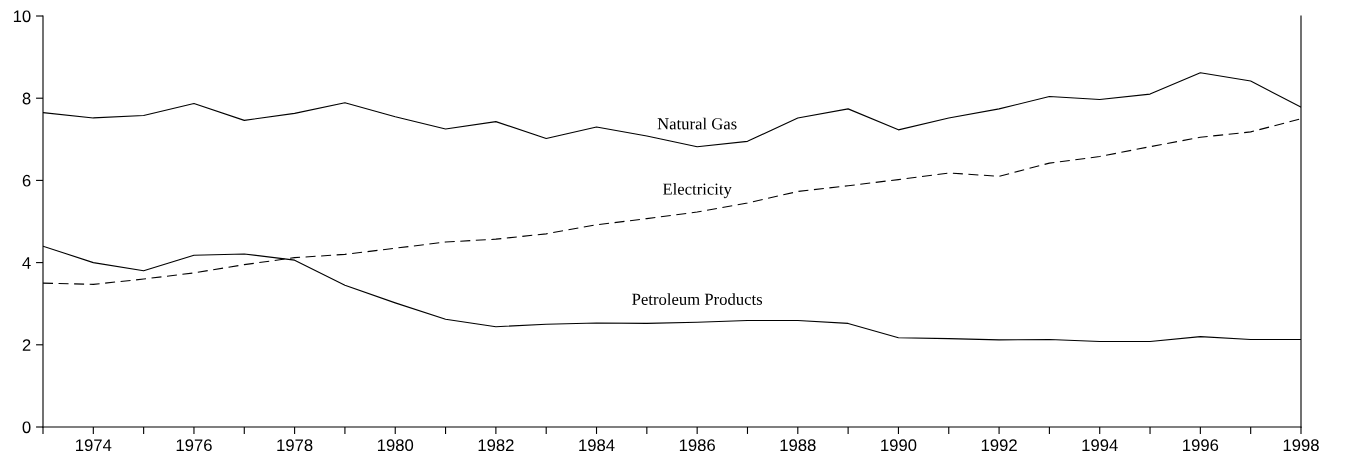 Image resolution: width=1359 pixels, height=462 pixels. What do you see at coordinates (194, 445) in the screenshot?
I see `x-tick-label: 1976` at bounding box center [194, 445].